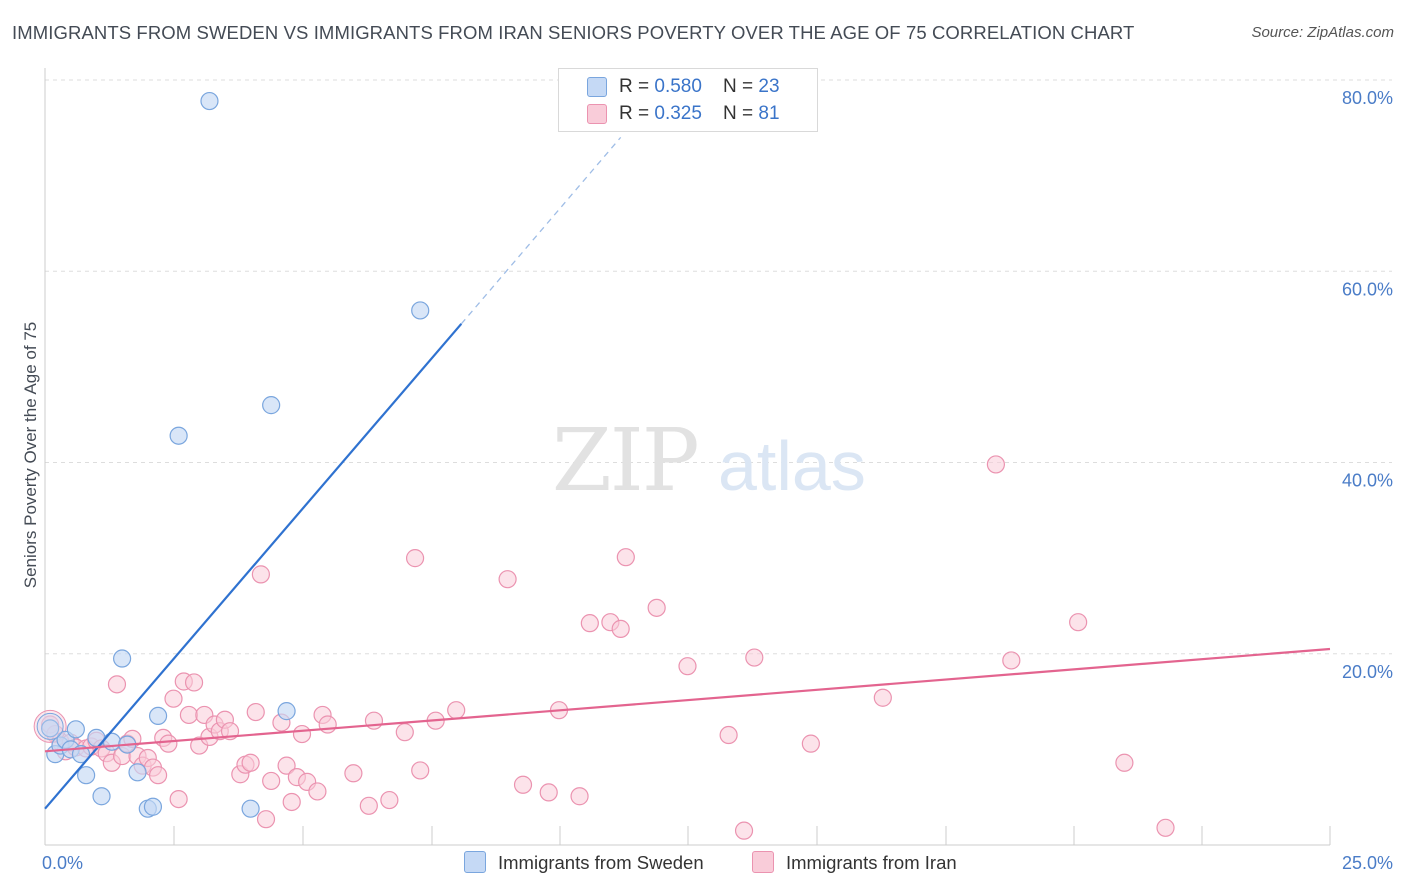  Describe the element at coordinates (741, 113) in the screenshot. I see `legend-iran-n-label: N =` at that location.